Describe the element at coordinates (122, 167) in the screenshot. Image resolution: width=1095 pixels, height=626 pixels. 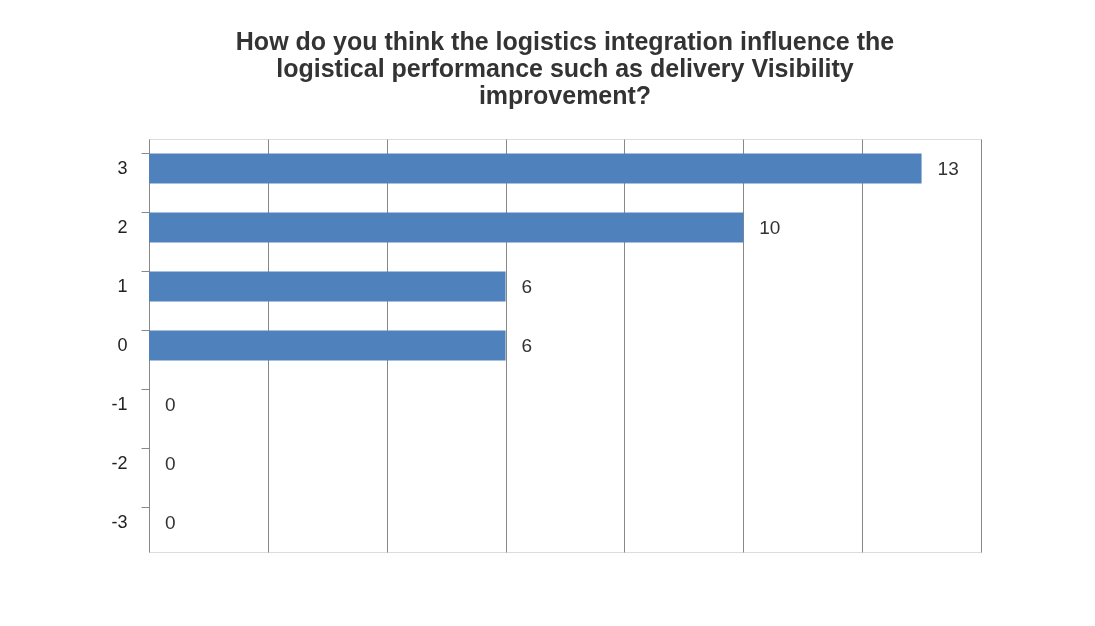
I see `y-tick-label: 3` at that location.